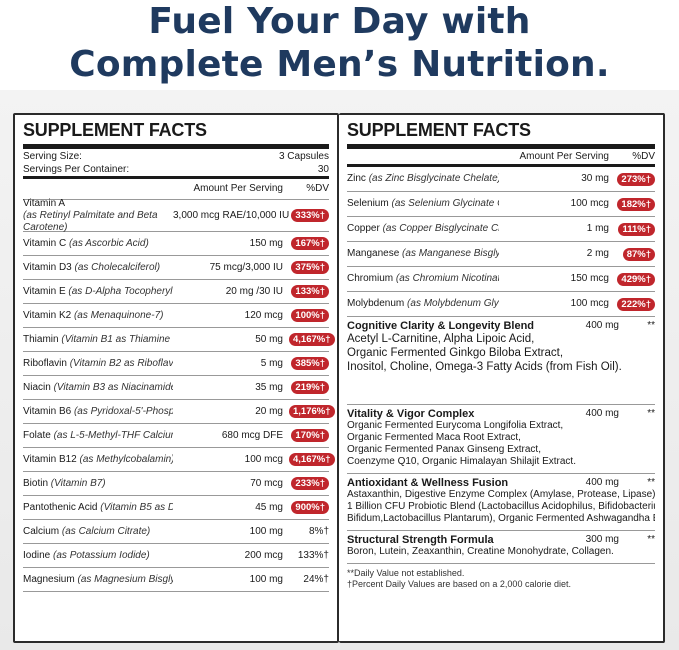 The image size is (679, 650). Describe the element at coordinates (309, 532) in the screenshot. I see `nutrient-dv-cell: 8%†` at that location.